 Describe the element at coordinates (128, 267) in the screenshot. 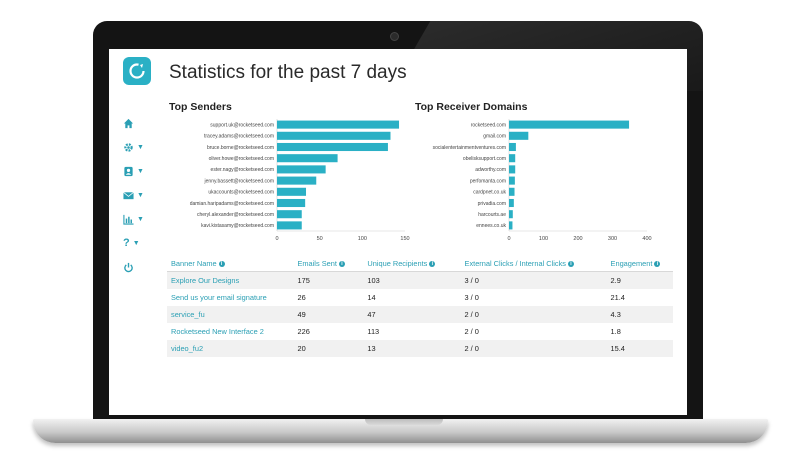

I see `power-icon` at that location.